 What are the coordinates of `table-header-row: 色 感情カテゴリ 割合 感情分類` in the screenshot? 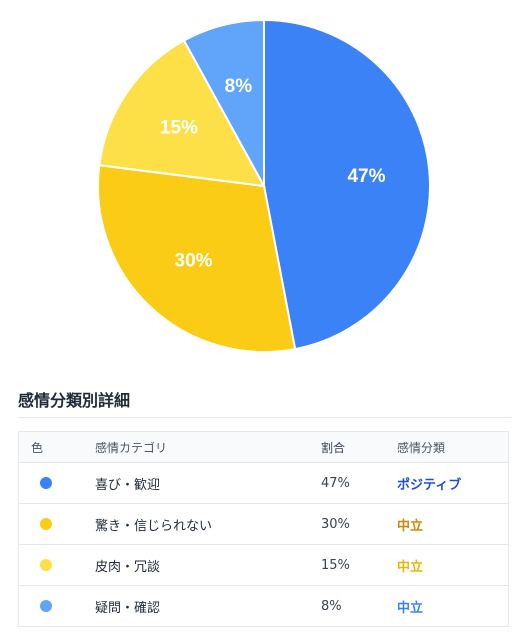 It's located at (263, 447).